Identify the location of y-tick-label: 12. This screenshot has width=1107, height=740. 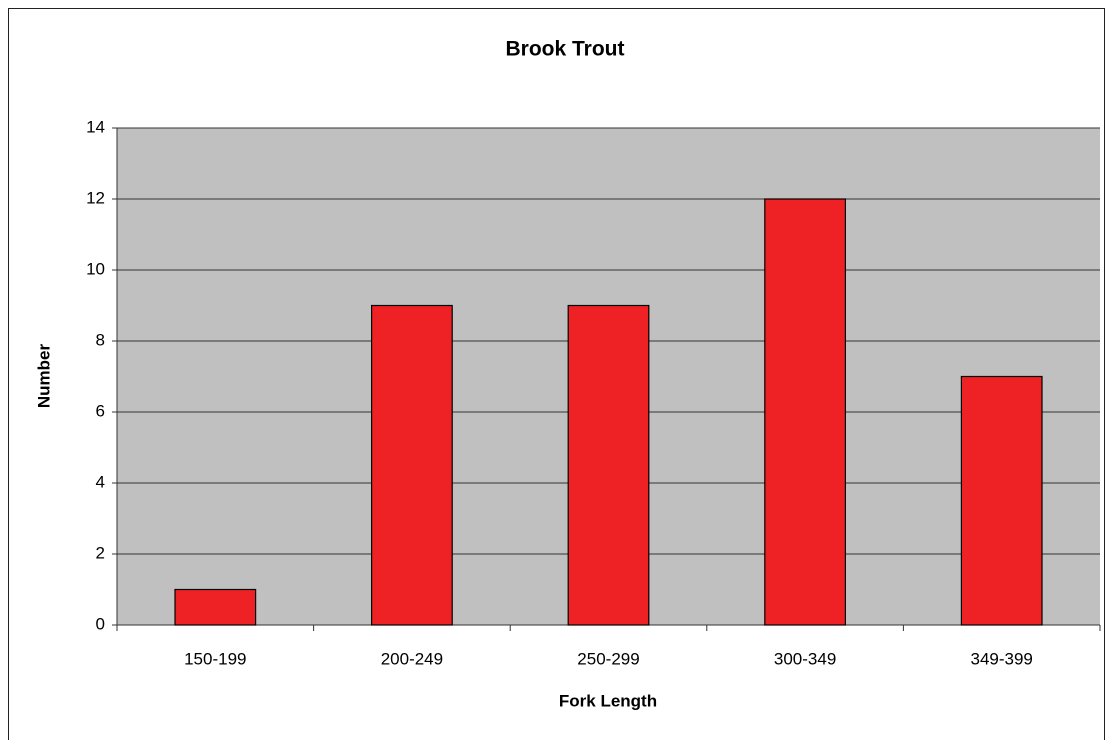
(95, 197).